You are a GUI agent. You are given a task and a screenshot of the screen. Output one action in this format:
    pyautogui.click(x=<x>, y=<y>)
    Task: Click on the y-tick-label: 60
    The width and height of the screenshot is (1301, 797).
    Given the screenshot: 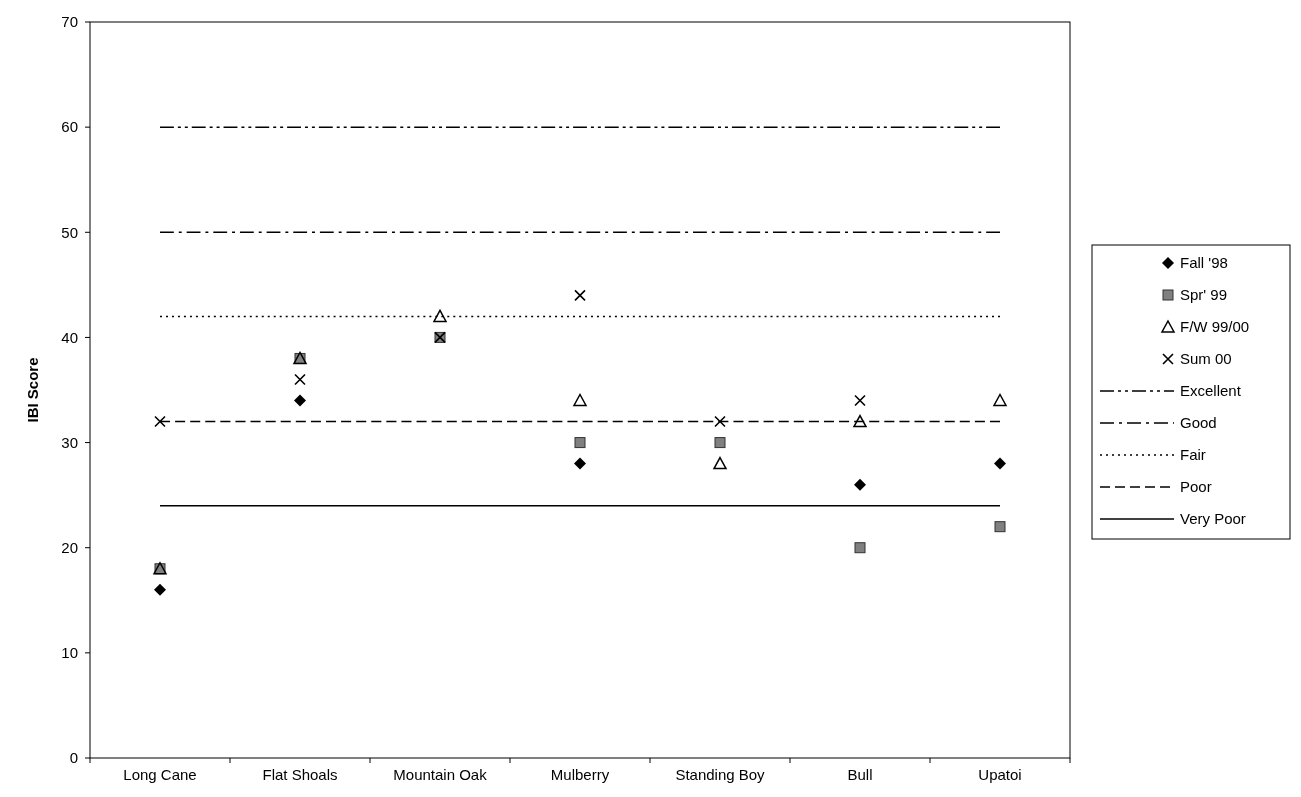 What is the action you would take?
    pyautogui.click(x=69, y=127)
    